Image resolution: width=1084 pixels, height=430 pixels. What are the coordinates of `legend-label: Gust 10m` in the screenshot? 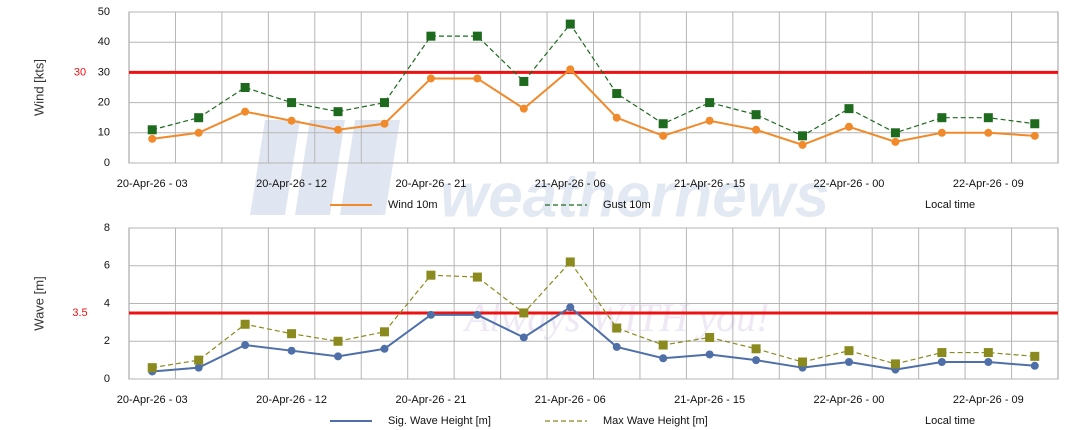 It's located at (627, 205).